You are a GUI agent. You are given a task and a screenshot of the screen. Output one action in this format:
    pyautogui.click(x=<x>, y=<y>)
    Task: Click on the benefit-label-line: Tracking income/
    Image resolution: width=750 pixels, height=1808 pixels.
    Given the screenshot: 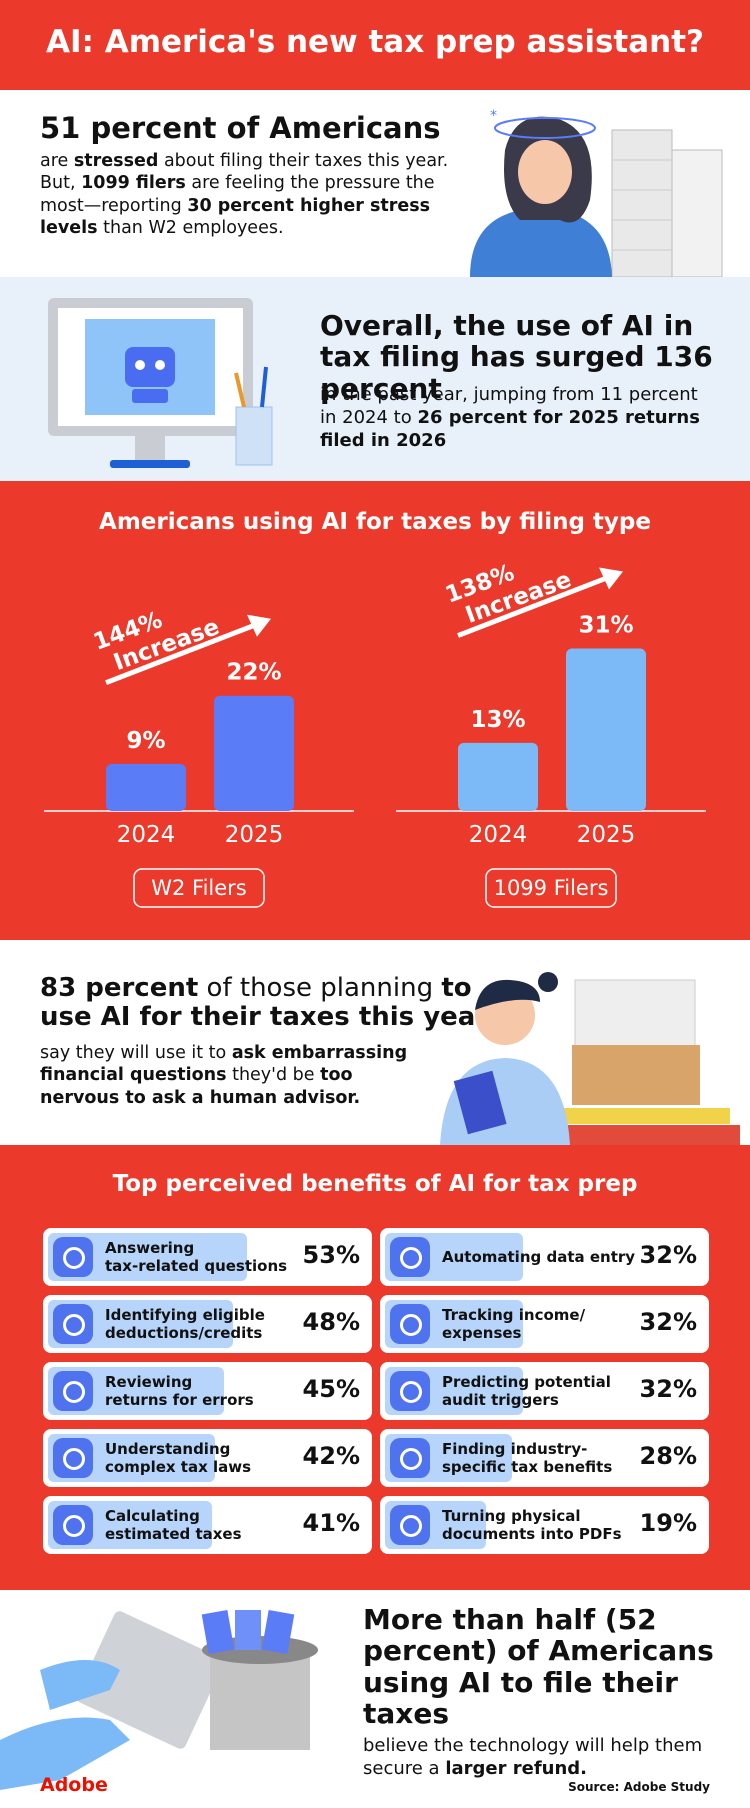 What is the action you would take?
    pyautogui.click(x=514, y=1315)
    